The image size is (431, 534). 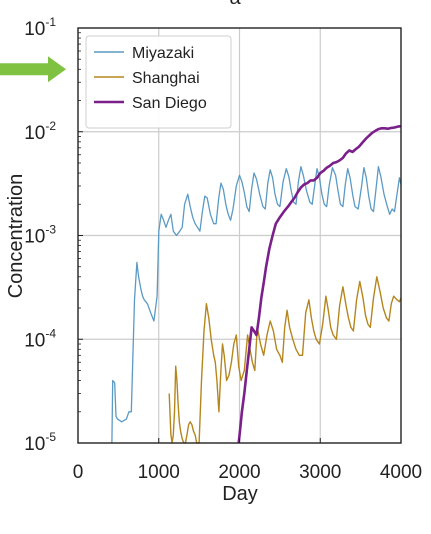 I want to click on arrow-shape, so click(x=33, y=69).